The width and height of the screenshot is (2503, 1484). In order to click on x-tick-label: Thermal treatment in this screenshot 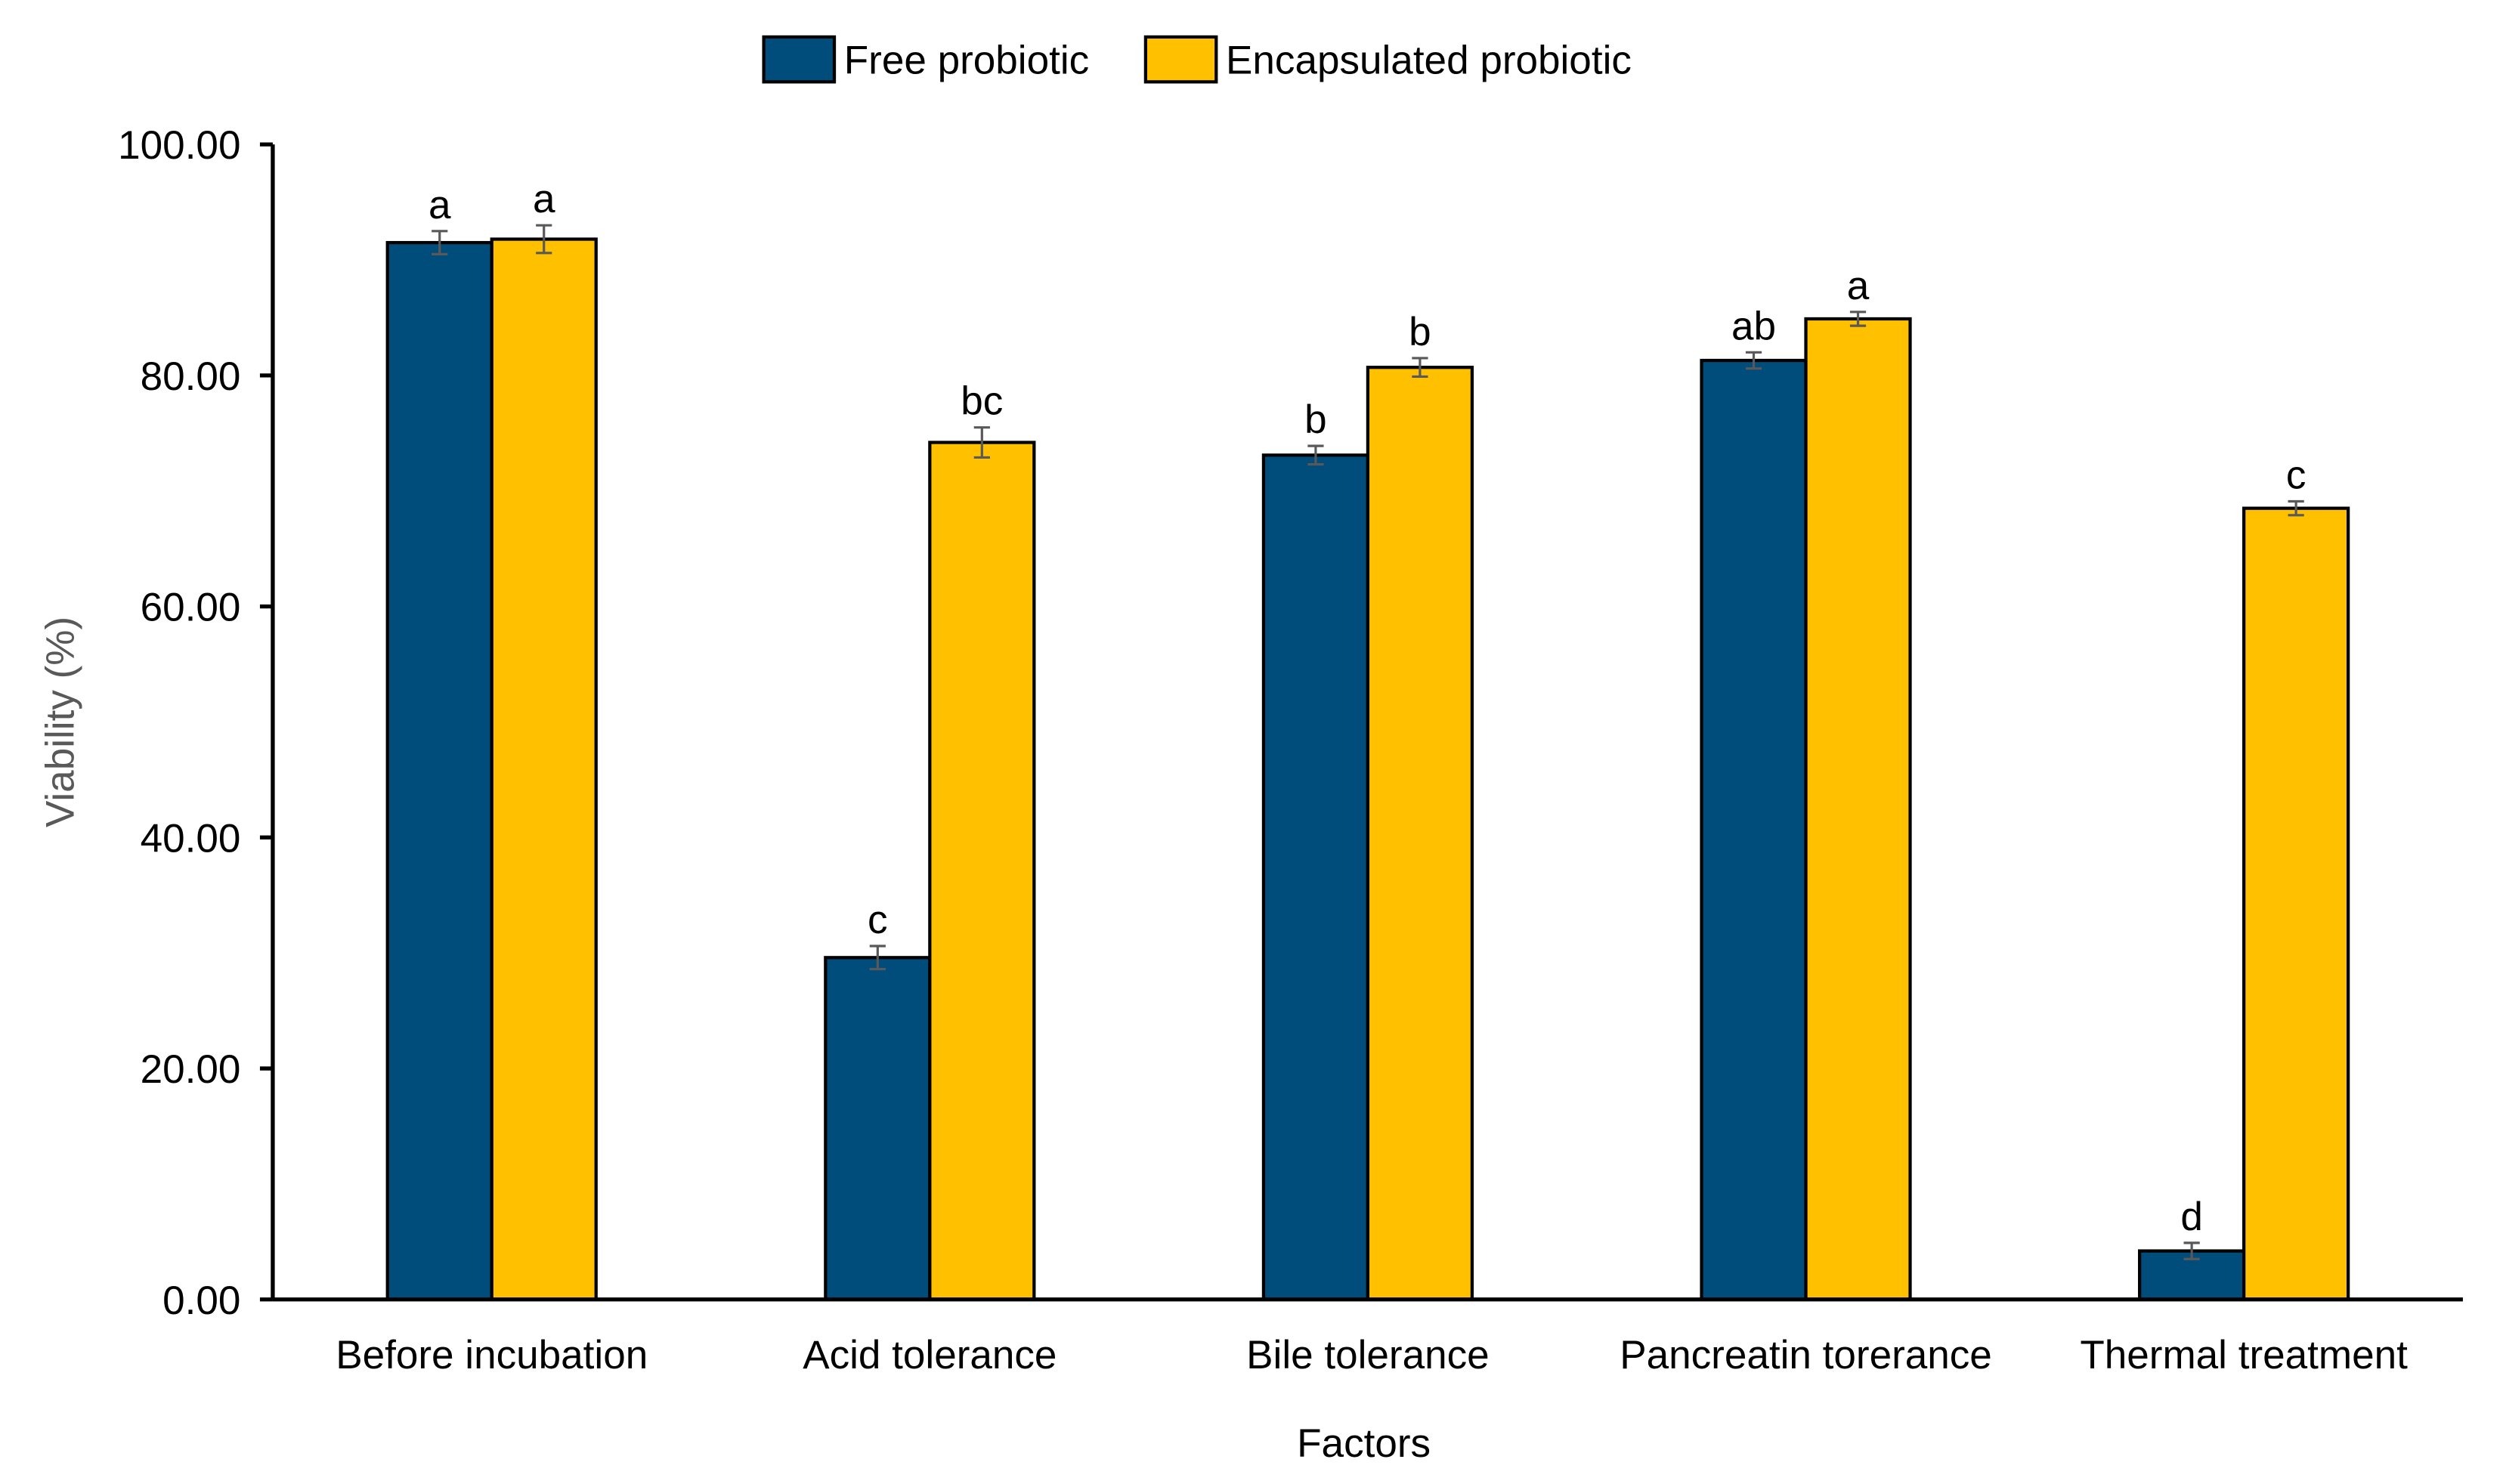, I will do `click(2244, 1355)`.